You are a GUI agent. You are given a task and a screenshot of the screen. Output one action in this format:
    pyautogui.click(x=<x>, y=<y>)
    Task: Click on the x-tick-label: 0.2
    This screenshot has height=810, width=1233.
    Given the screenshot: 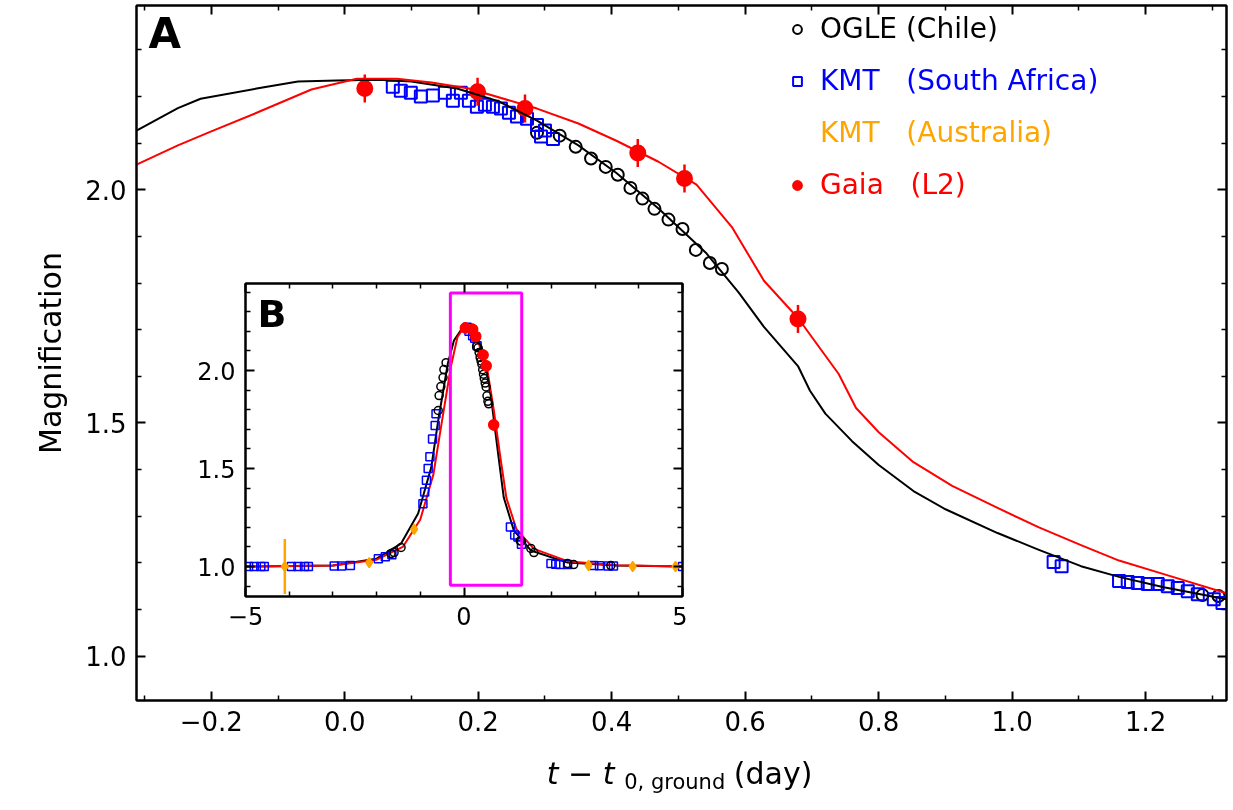 What is the action you would take?
    pyautogui.click(x=478, y=721)
    